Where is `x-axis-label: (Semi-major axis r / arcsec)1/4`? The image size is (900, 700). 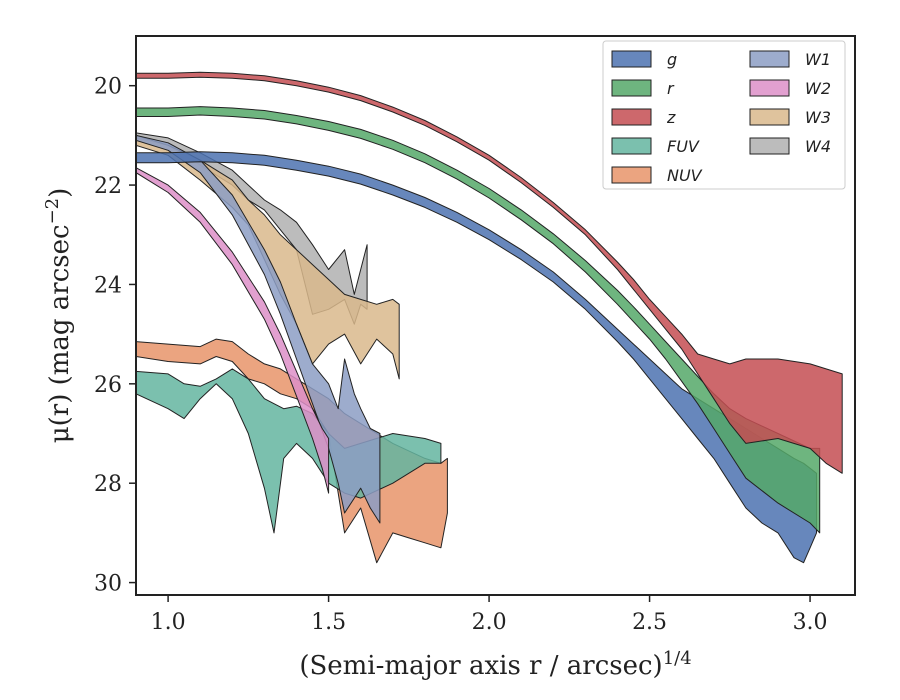 x-axis-label: (Semi-major axis r / arcsec)1/4 is located at coordinates (495, 664).